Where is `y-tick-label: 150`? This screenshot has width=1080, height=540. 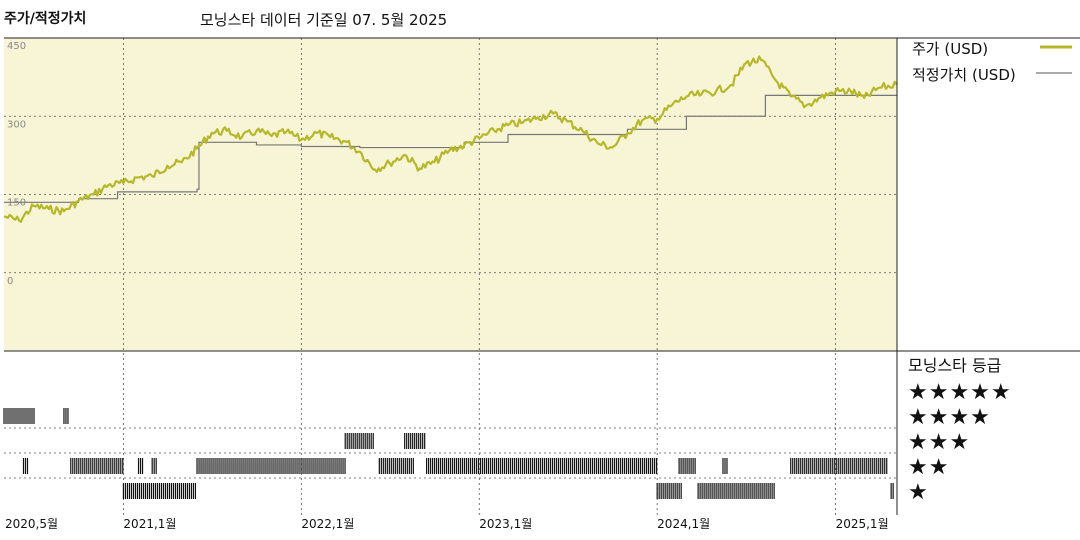 y-tick-label: 150 is located at coordinates (16, 203).